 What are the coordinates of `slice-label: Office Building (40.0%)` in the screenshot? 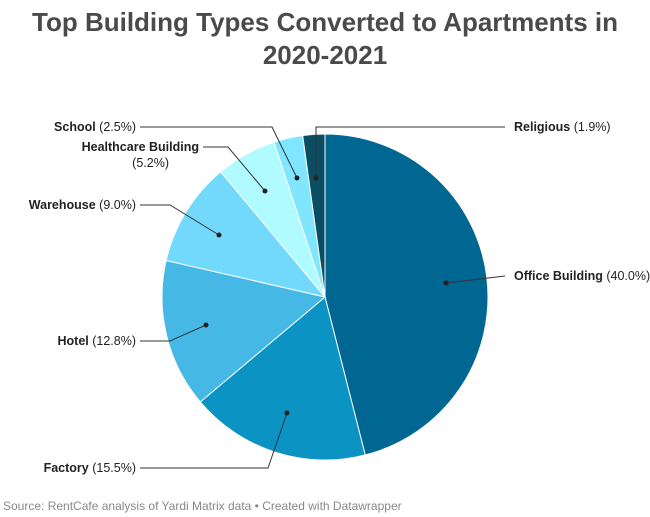 It's located at (582, 276).